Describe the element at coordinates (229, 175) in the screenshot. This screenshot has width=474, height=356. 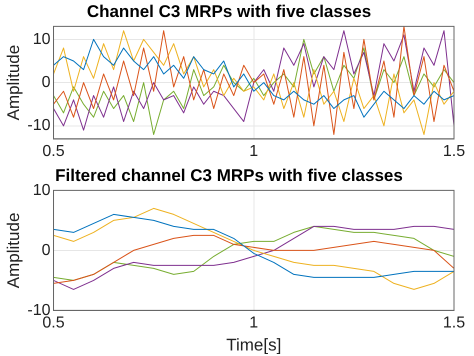
I see `chart-title: Filtered channel C3 MRPs with five classes` at that location.